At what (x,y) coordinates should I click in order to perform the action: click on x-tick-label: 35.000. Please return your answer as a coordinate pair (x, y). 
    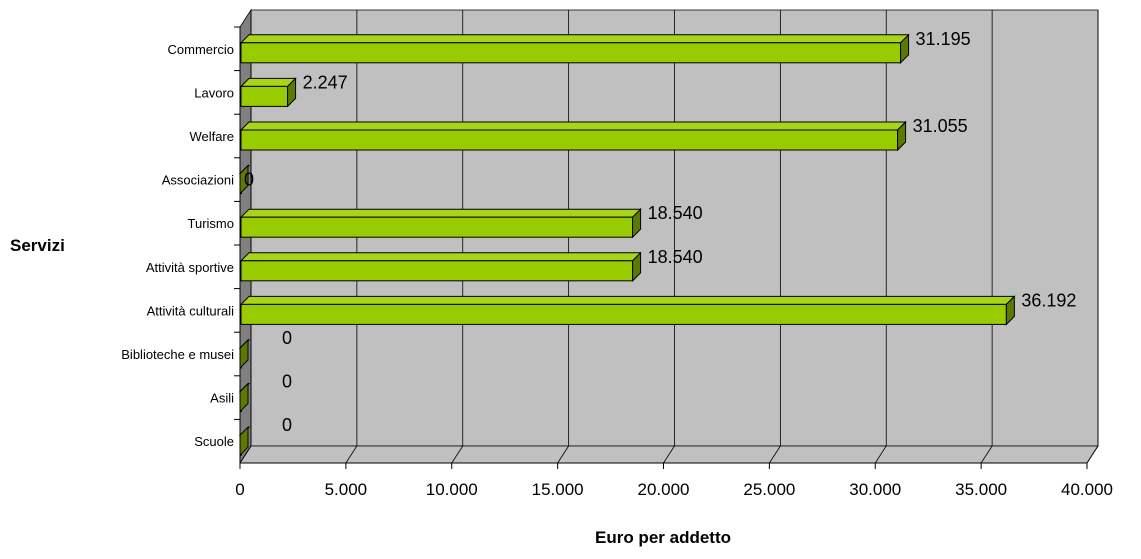
    Looking at the image, I should click on (981, 489).